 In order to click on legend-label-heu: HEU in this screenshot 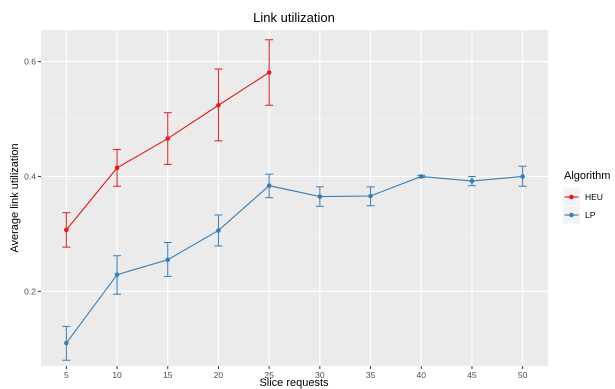, I will do `click(594, 197)`.